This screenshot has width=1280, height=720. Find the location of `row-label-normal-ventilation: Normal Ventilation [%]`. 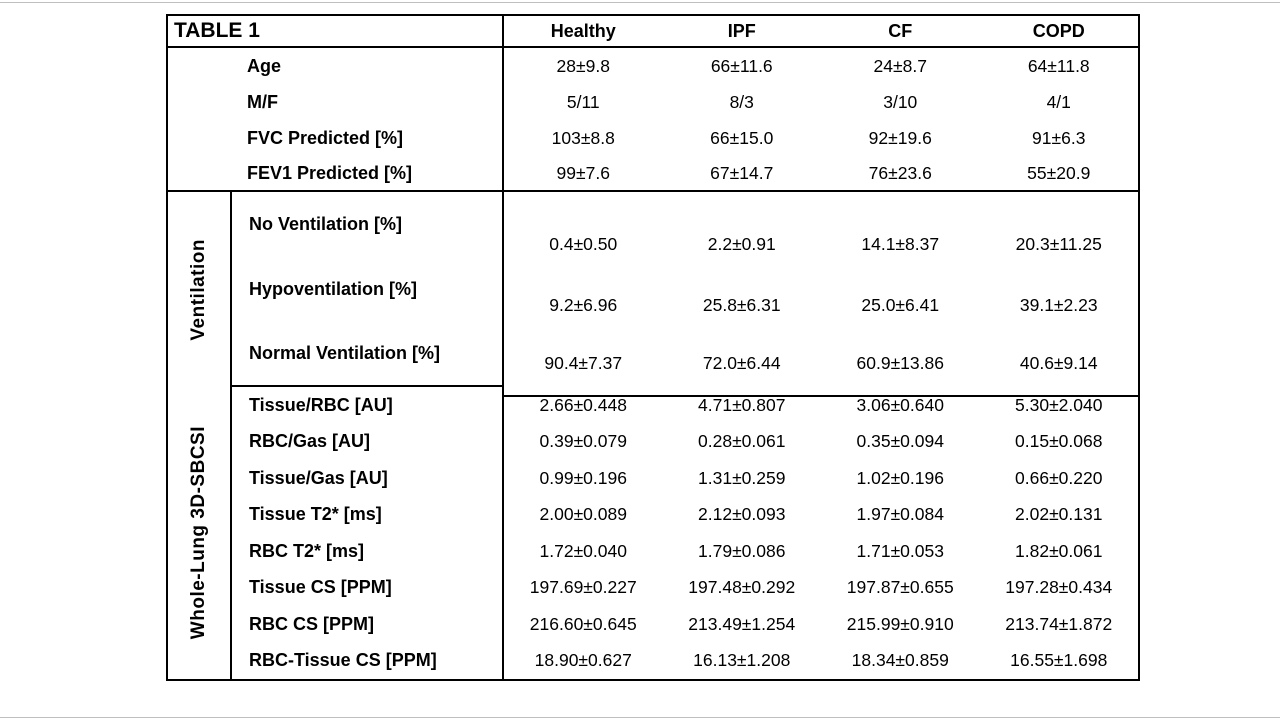

row-label-normal-ventilation: Normal Ventilation [%] is located at coordinates (368, 354).